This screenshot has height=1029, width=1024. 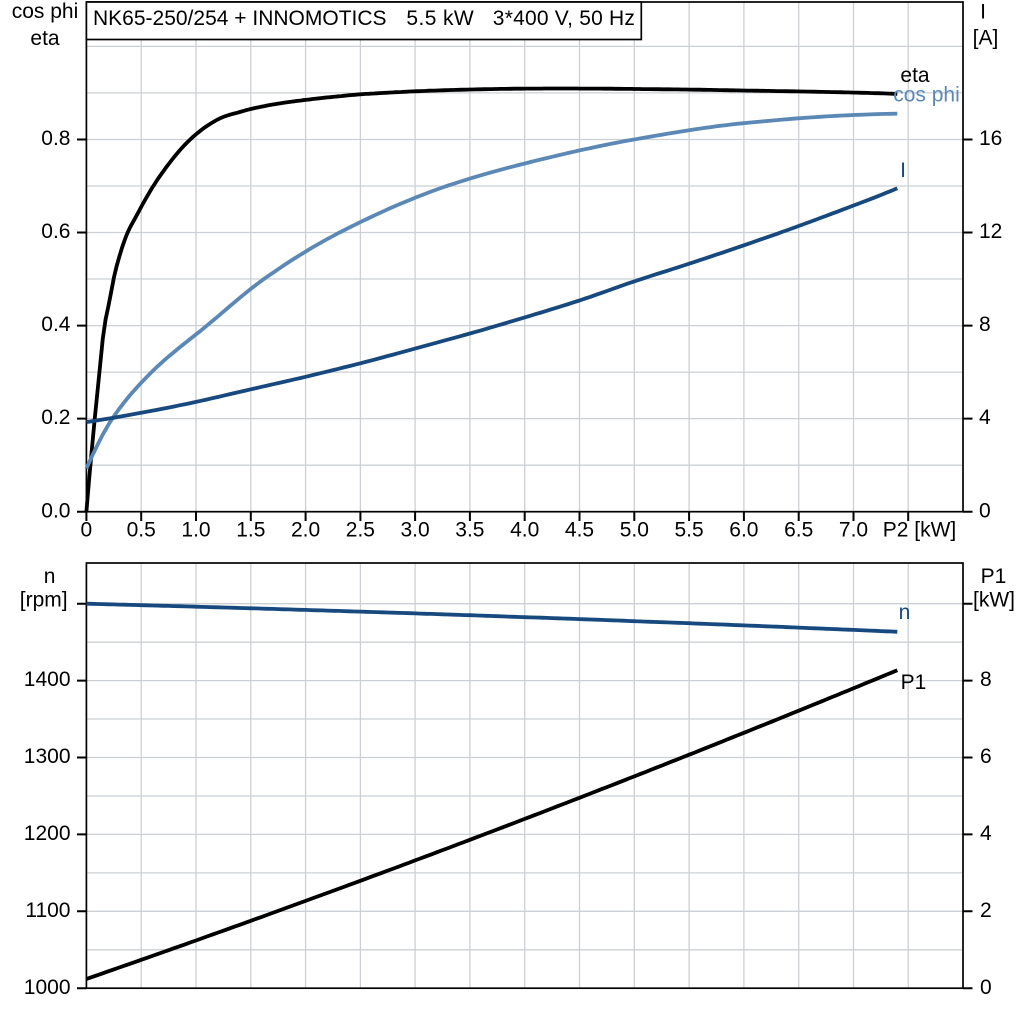 I want to click on svg-text: NK65-250/254 + INNOMOTICS, so click(x=240, y=18).